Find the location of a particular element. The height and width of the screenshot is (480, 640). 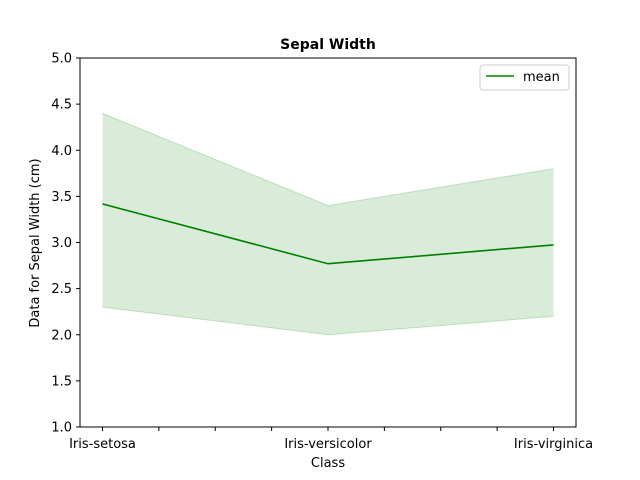

chart-title: Sepal Width is located at coordinates (328, 45).